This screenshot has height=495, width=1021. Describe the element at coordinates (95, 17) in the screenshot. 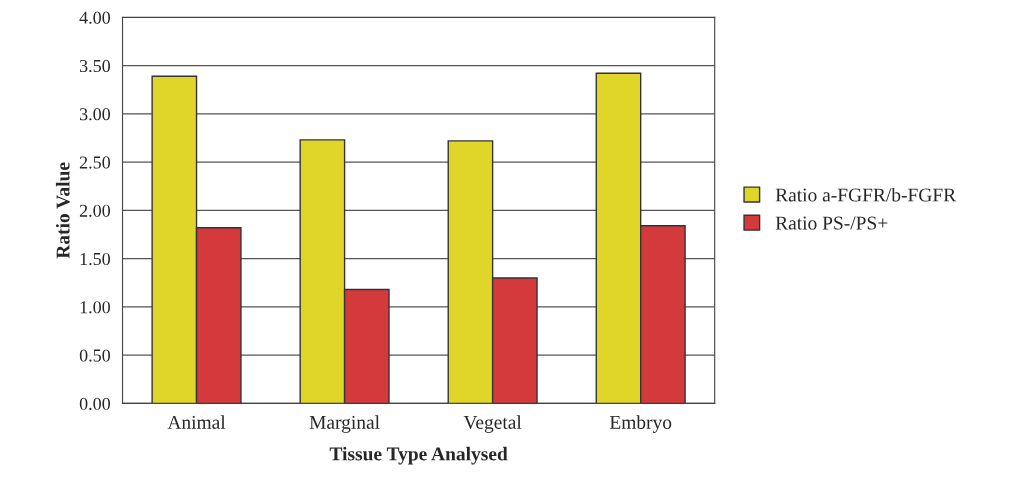

I see `y-tick-label: 4.00` at that location.